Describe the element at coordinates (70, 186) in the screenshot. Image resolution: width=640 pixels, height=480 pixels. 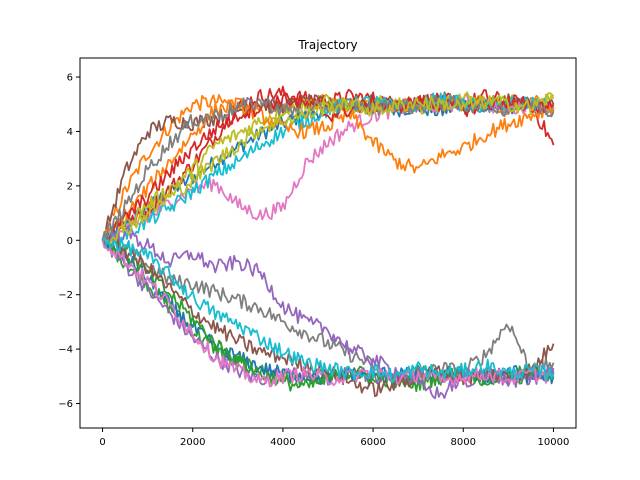
I see `y-tick-label: 2` at that location.